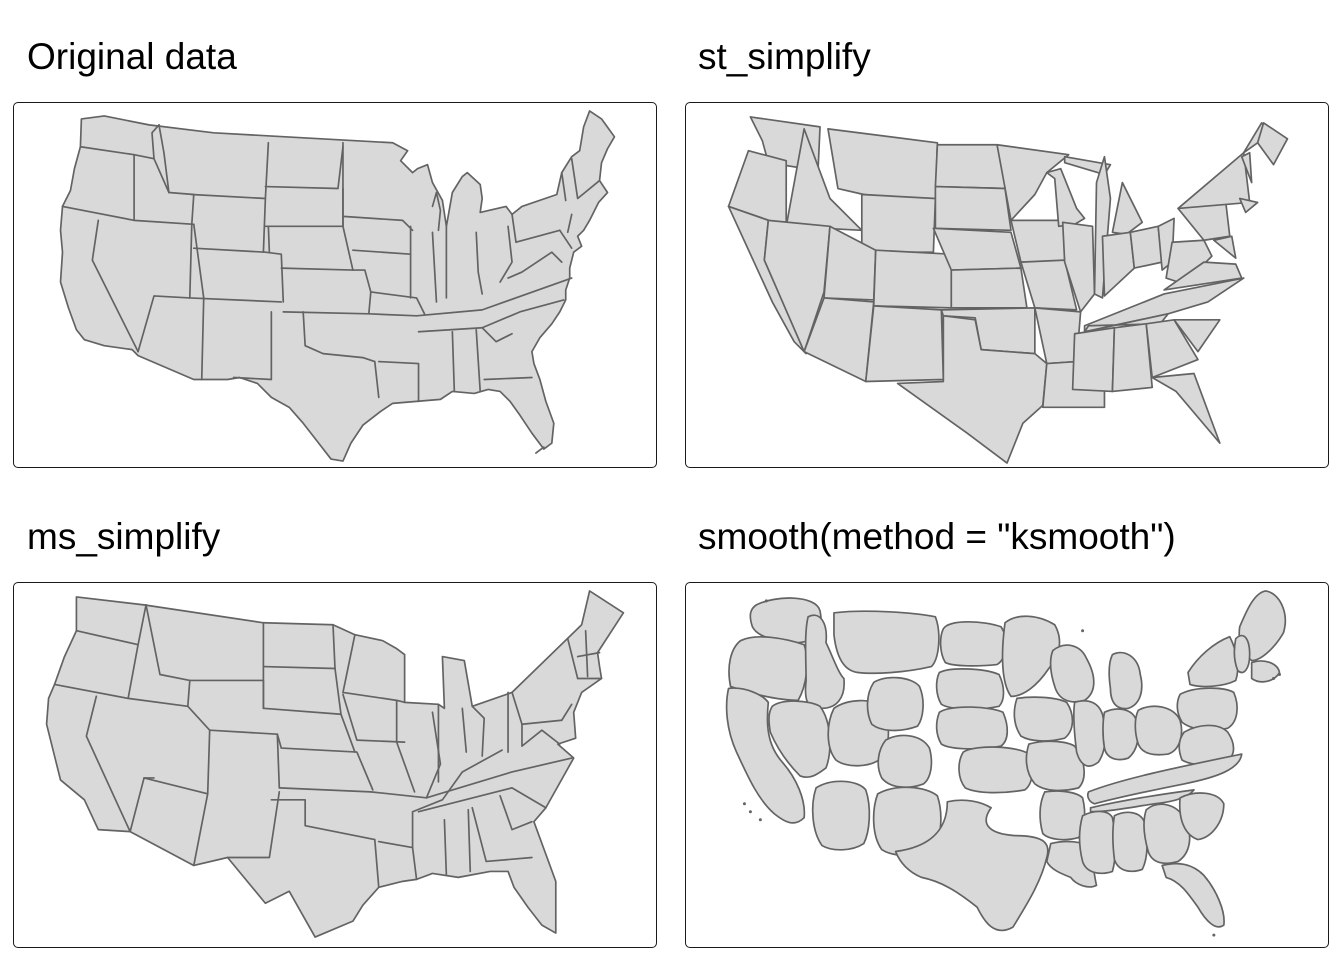  I want to click on florida-keys, so click(540, 450).